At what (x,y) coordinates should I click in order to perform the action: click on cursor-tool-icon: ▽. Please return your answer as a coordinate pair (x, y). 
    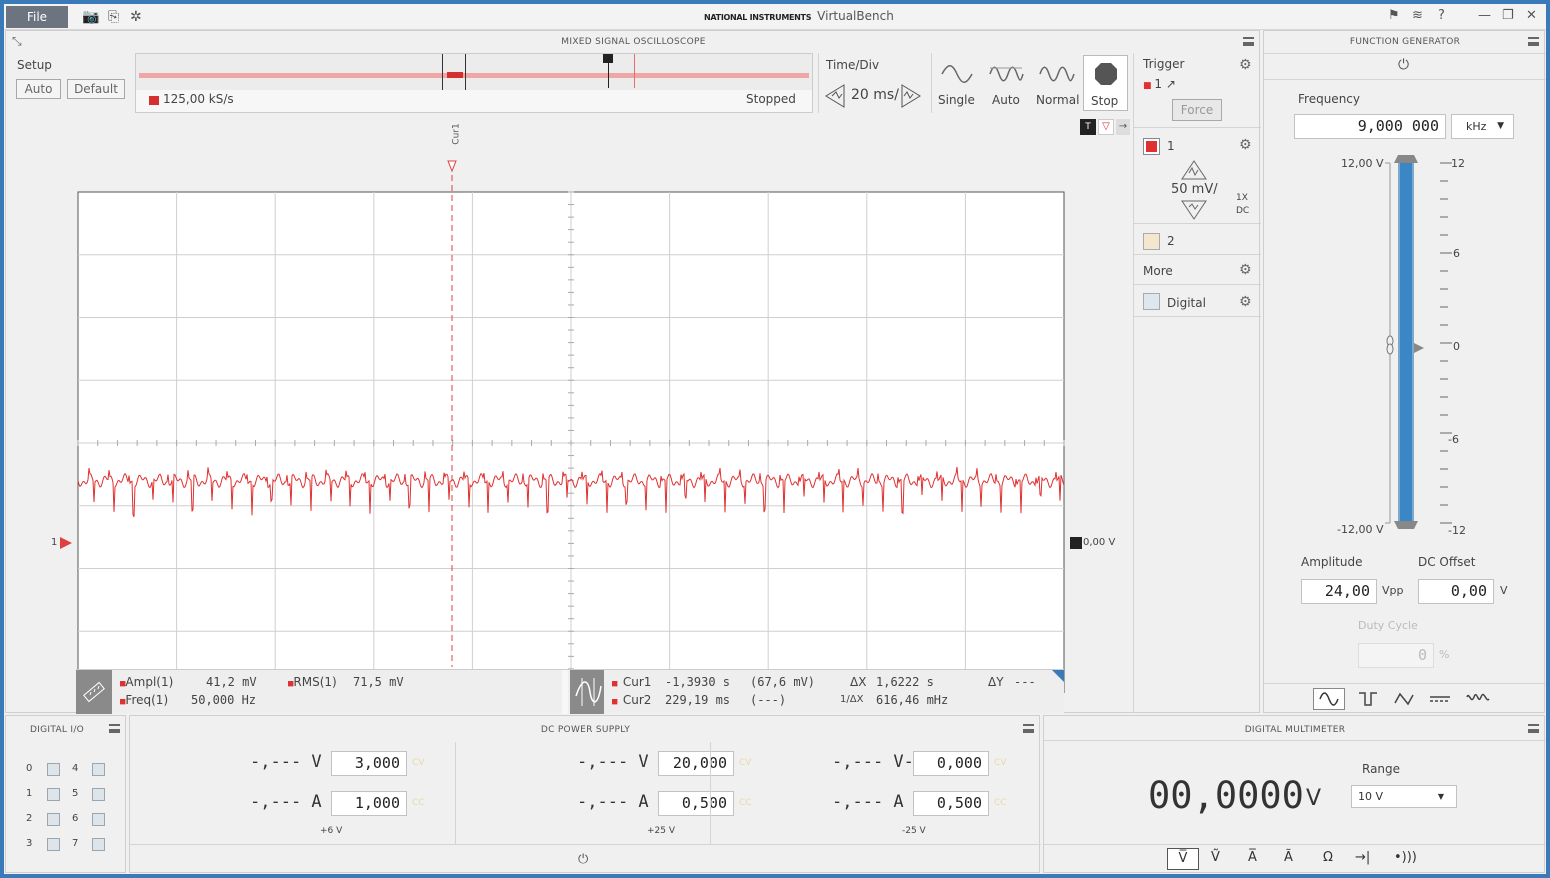
    Looking at the image, I should click on (1106, 127).